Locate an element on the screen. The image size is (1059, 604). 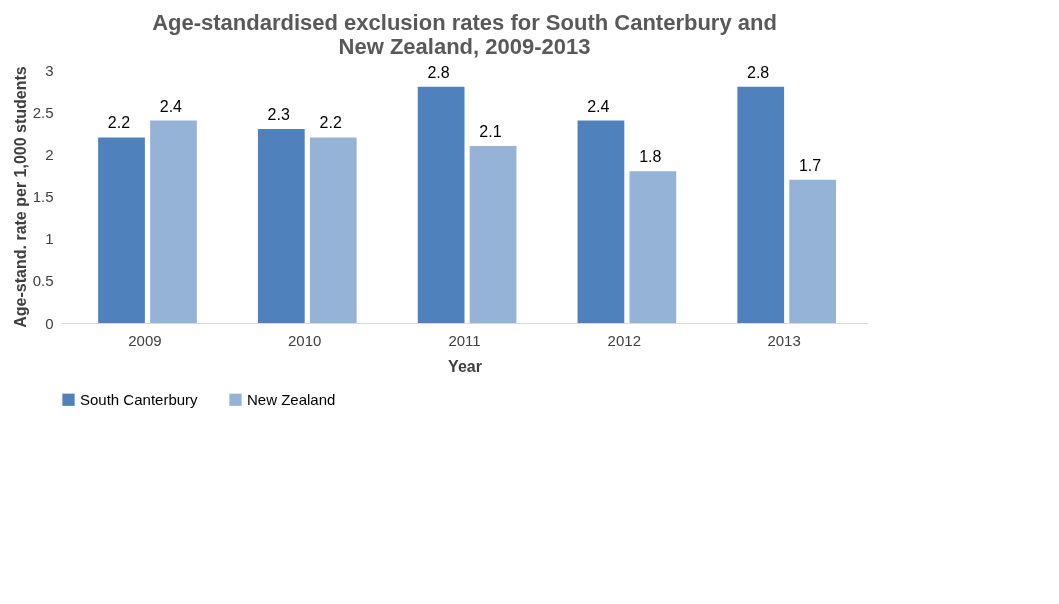
y-tick-label: 0.5 is located at coordinates (43, 281).